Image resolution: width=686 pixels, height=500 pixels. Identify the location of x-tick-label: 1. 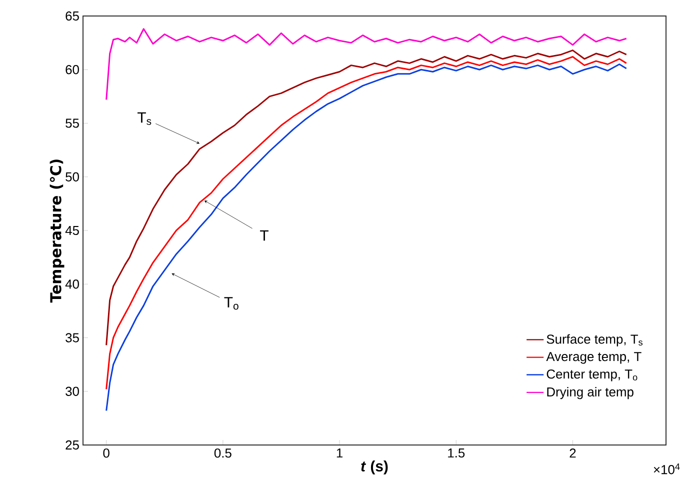
(339, 453).